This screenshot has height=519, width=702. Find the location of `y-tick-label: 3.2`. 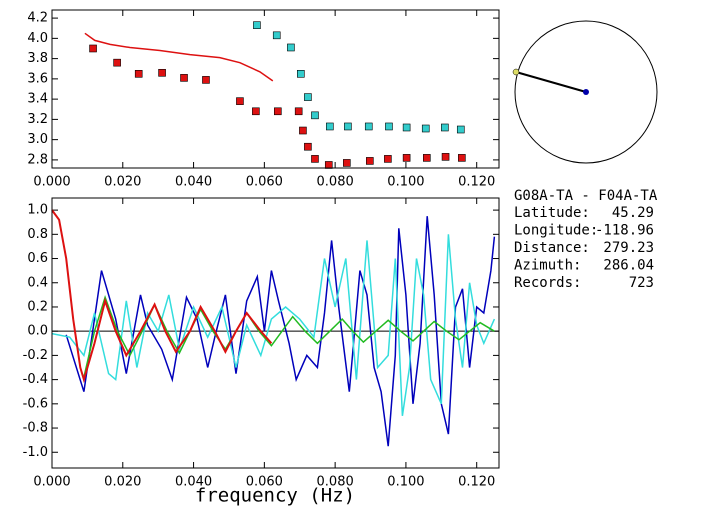

y-tick-label: 3.2 is located at coordinates (37, 119).